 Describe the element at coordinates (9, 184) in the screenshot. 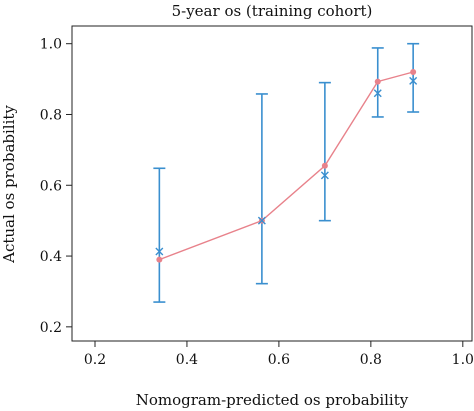

I see `y-axis-title: Actual os probability` at that location.